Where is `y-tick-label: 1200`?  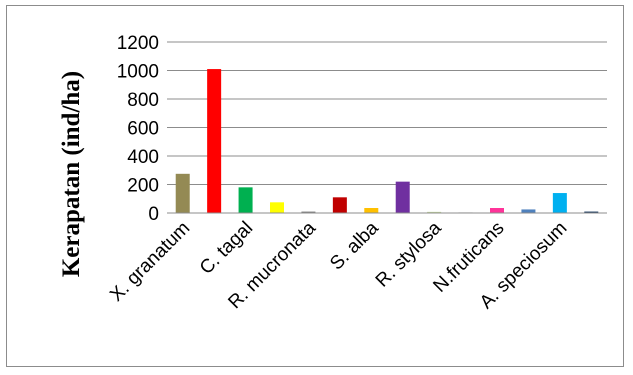
y-tick-label: 1200 is located at coordinates (138, 43).